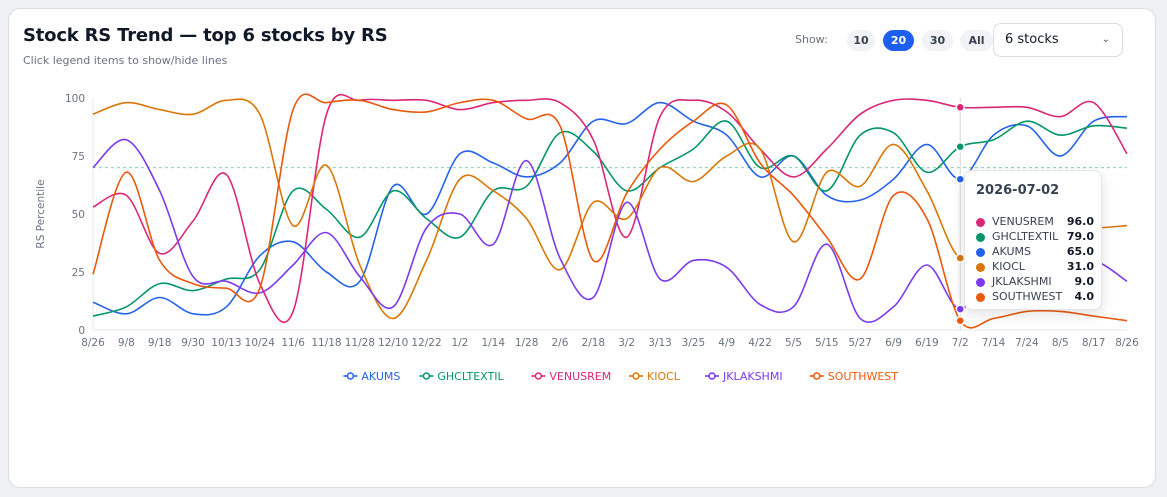  What do you see at coordinates (664, 376) in the screenshot?
I see `legend-item-kiocl: KIOCL` at bounding box center [664, 376].